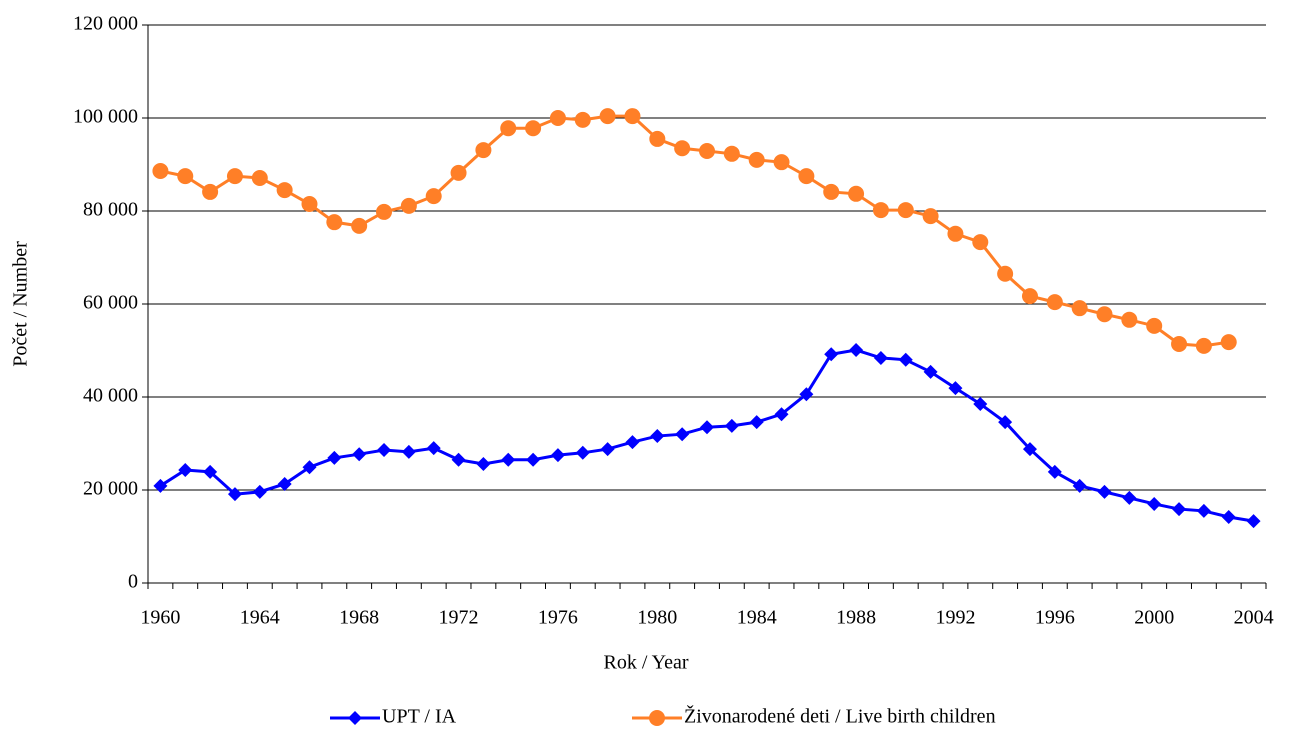 The image size is (1292, 731). What do you see at coordinates (105, 24) in the screenshot?
I see `y-tick-label: 120 000` at bounding box center [105, 24].